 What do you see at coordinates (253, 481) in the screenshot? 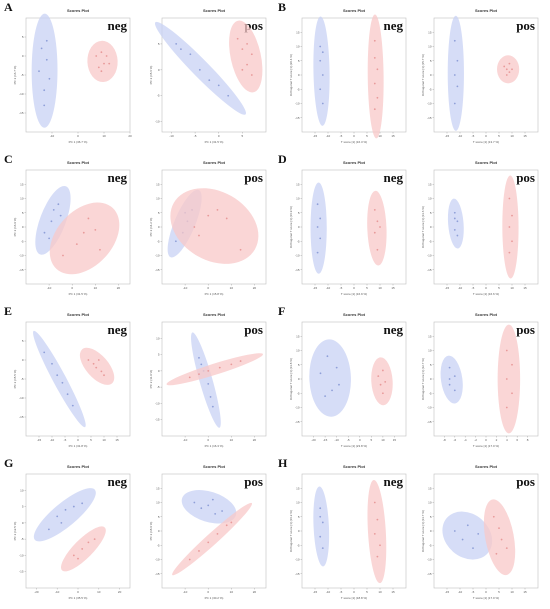
I see `mode-tag: pos` at bounding box center [253, 481].